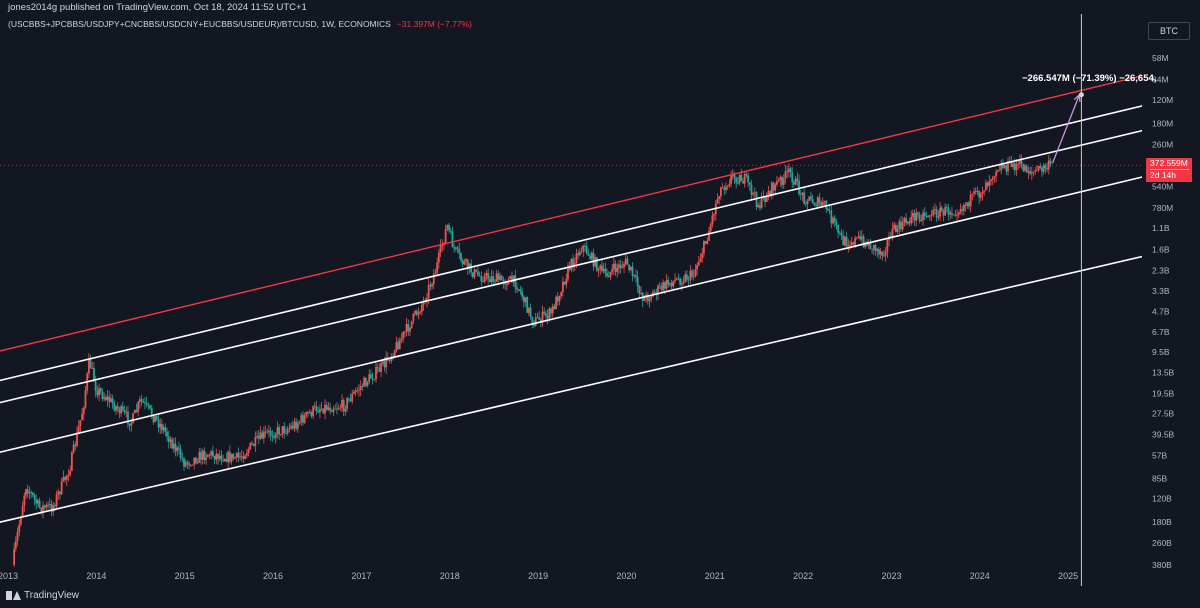 The width and height of the screenshot is (1200, 608). Describe the element at coordinates (1169, 31) in the screenshot. I see `currency-badge: BTC` at that location.